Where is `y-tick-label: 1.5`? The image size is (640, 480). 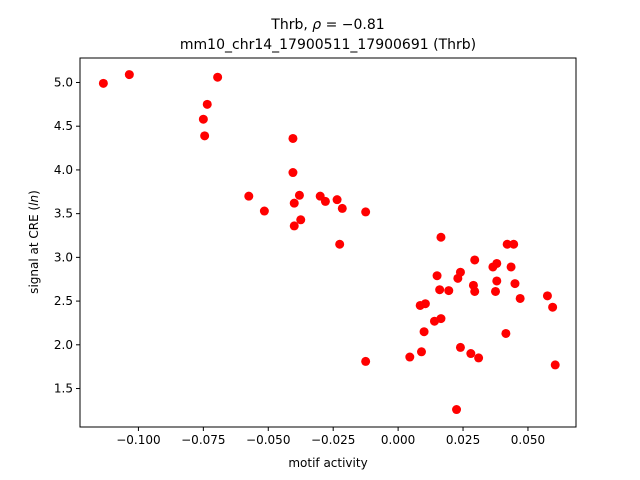
y-tick-label: 1.5 is located at coordinates (63, 389).